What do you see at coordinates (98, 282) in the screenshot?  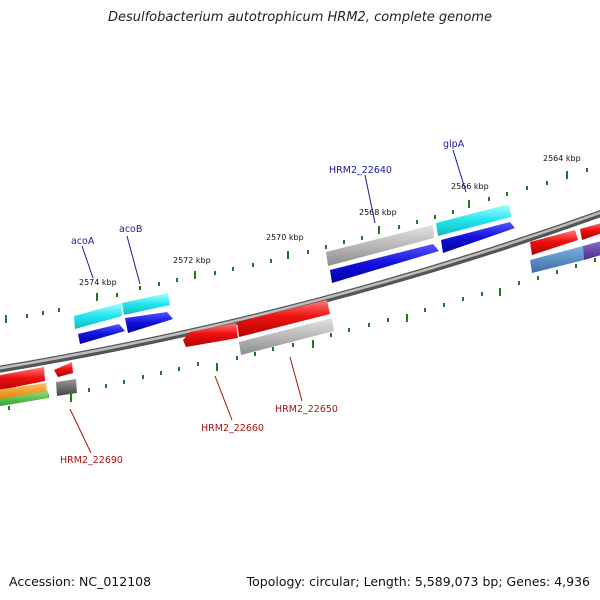 I see `scale-label: 2574 kbp` at bounding box center [98, 282].